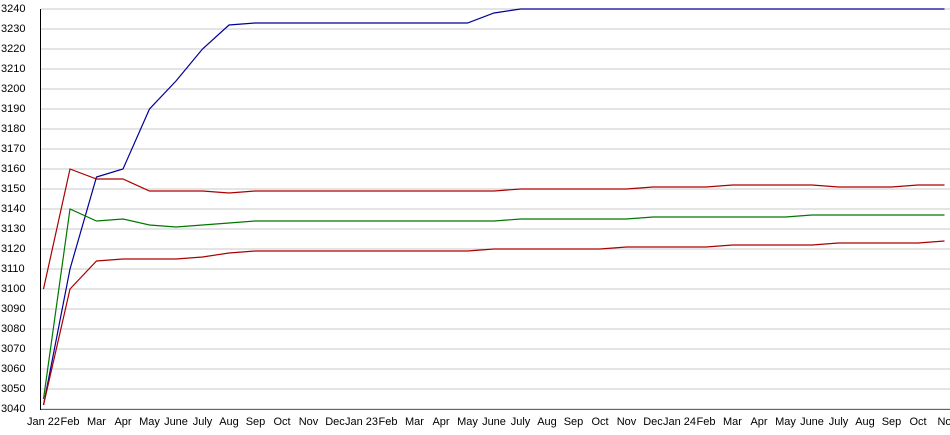 This screenshot has width=950, height=435. Describe the element at coordinates (13, 309) in the screenshot. I see `y-tick-label: 3090` at that location.